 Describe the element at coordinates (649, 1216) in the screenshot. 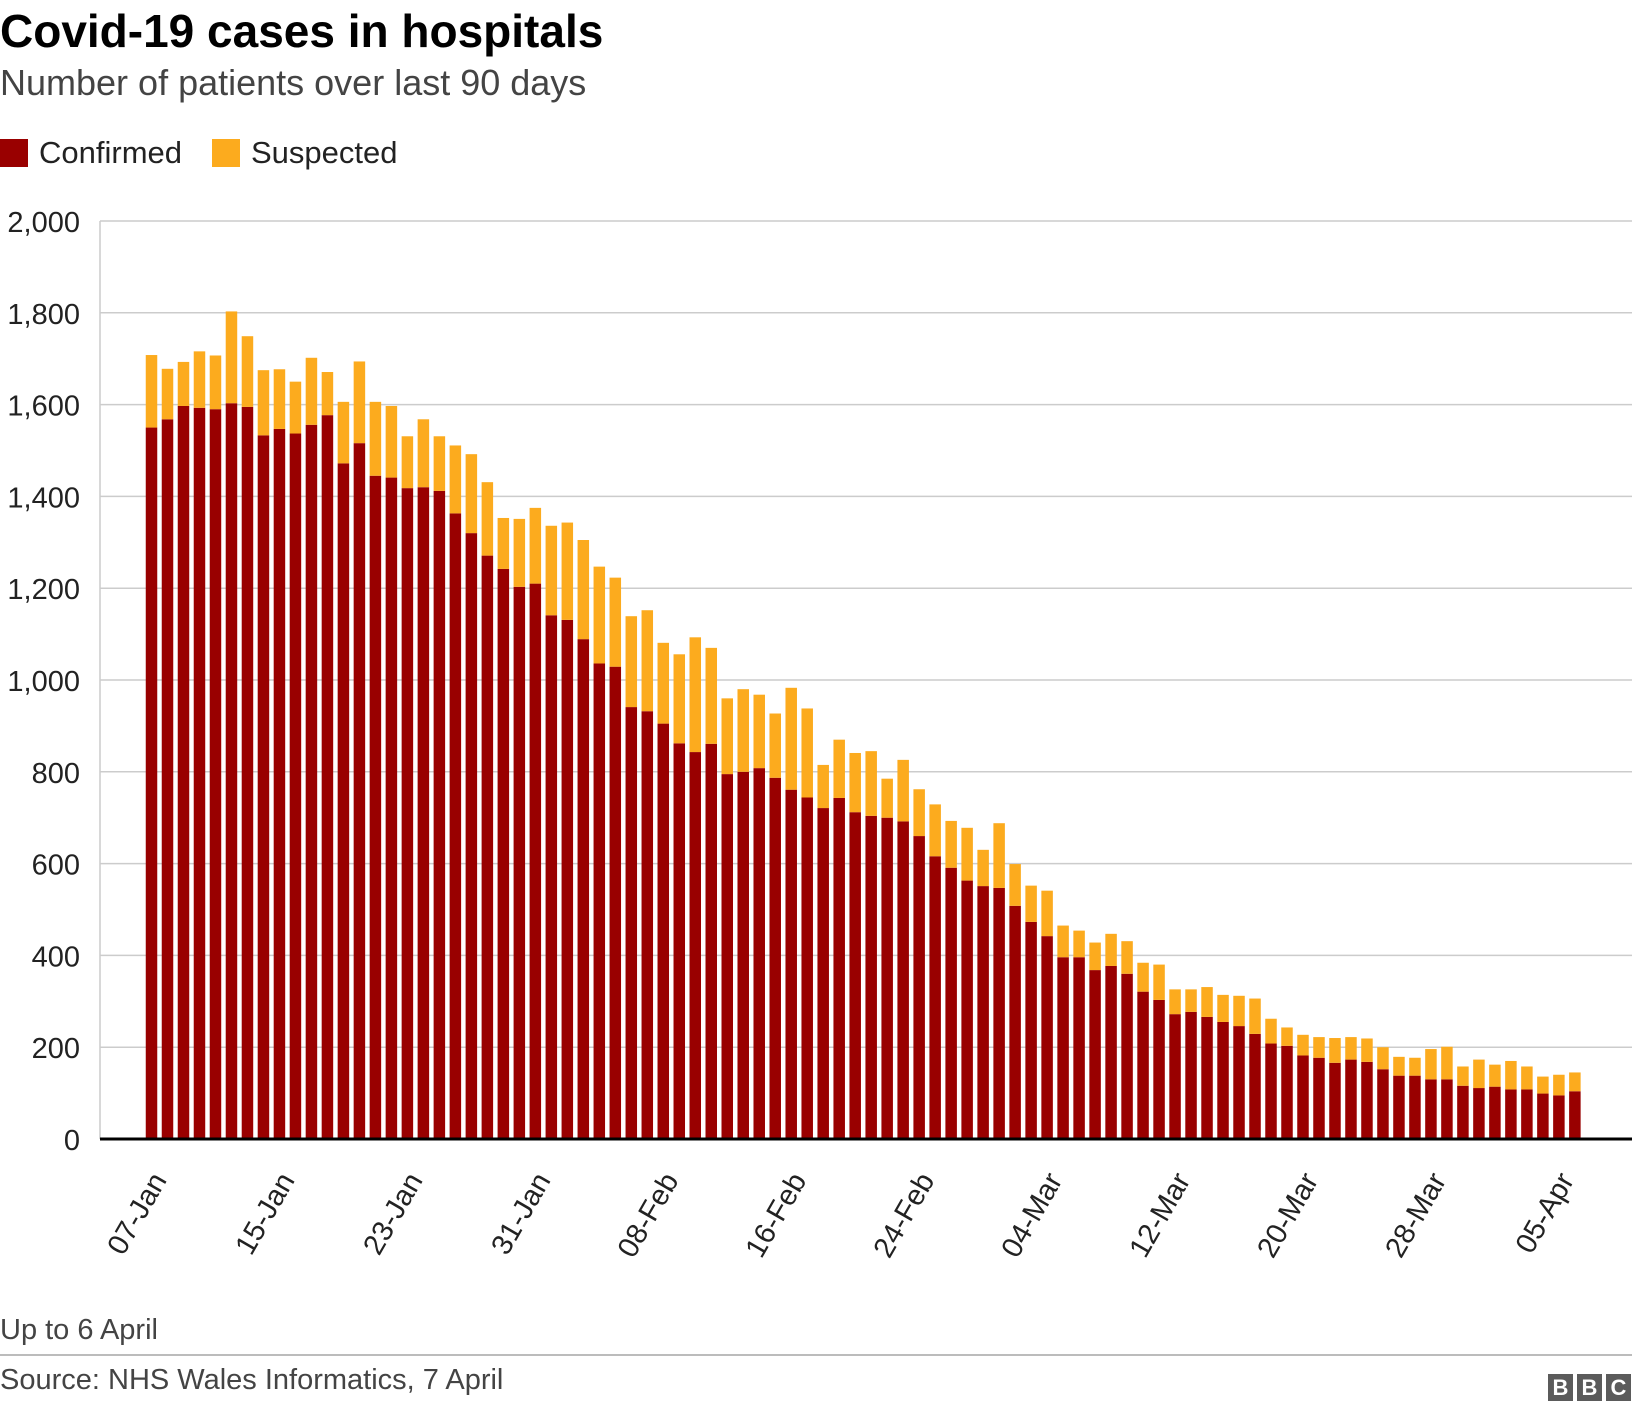

I see `x-tick-label: 08-Feb` at that location.